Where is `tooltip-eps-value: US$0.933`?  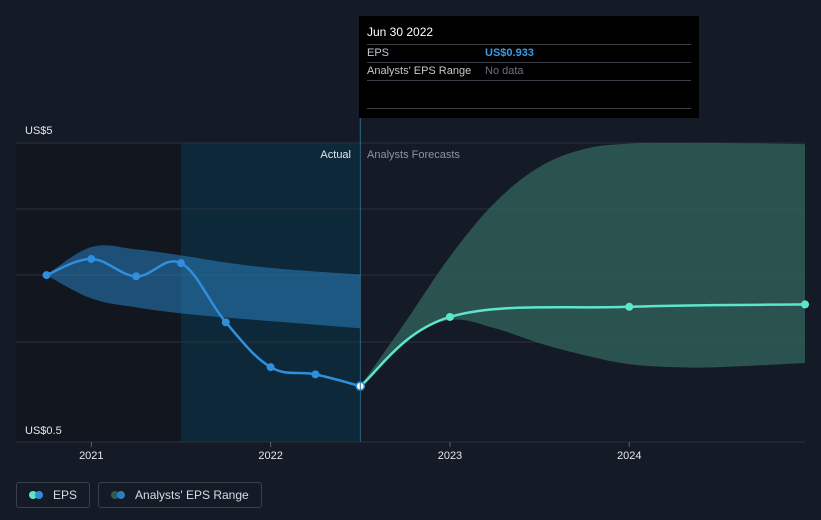 tooltip-eps-value: US$0.933 is located at coordinates (509, 53).